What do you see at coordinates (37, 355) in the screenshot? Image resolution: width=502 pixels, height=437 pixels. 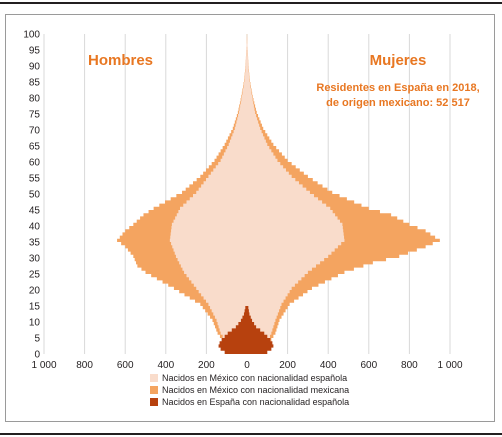 I see `y-tick-label-0: 0` at bounding box center [37, 355].